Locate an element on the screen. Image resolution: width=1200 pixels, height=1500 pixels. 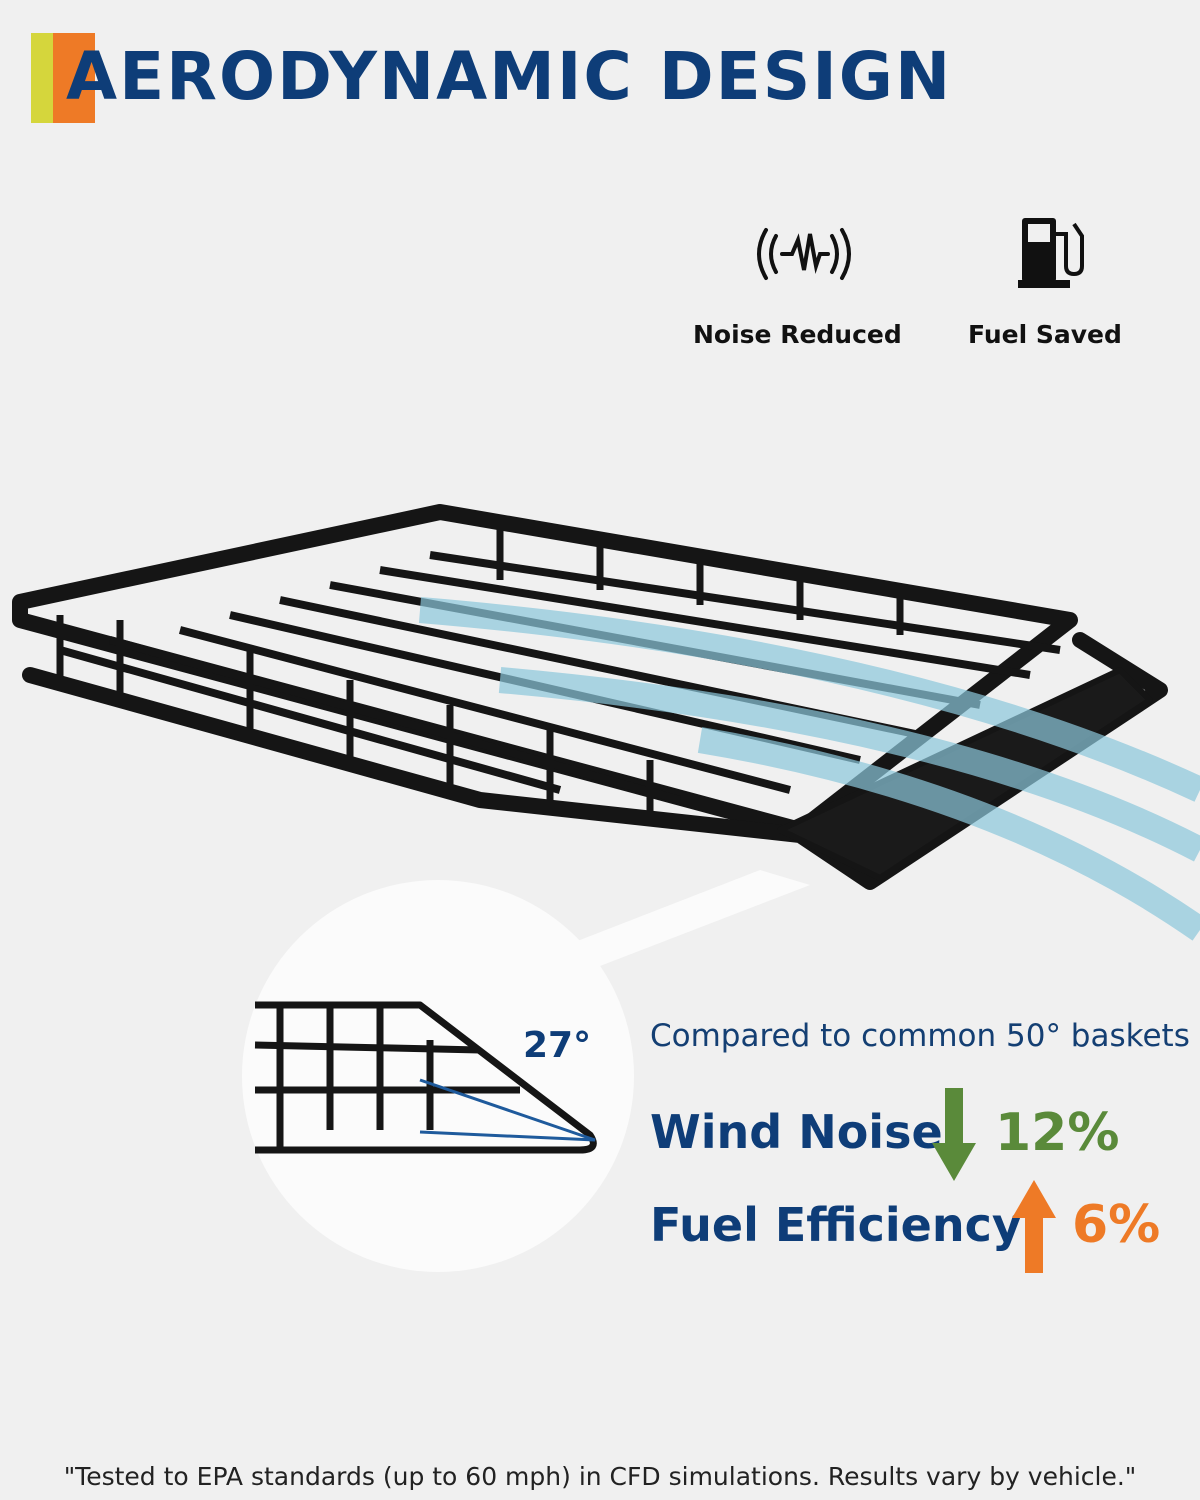
comparison-caption: Compared to common 50° baskets is located at coordinates (920, 1036).